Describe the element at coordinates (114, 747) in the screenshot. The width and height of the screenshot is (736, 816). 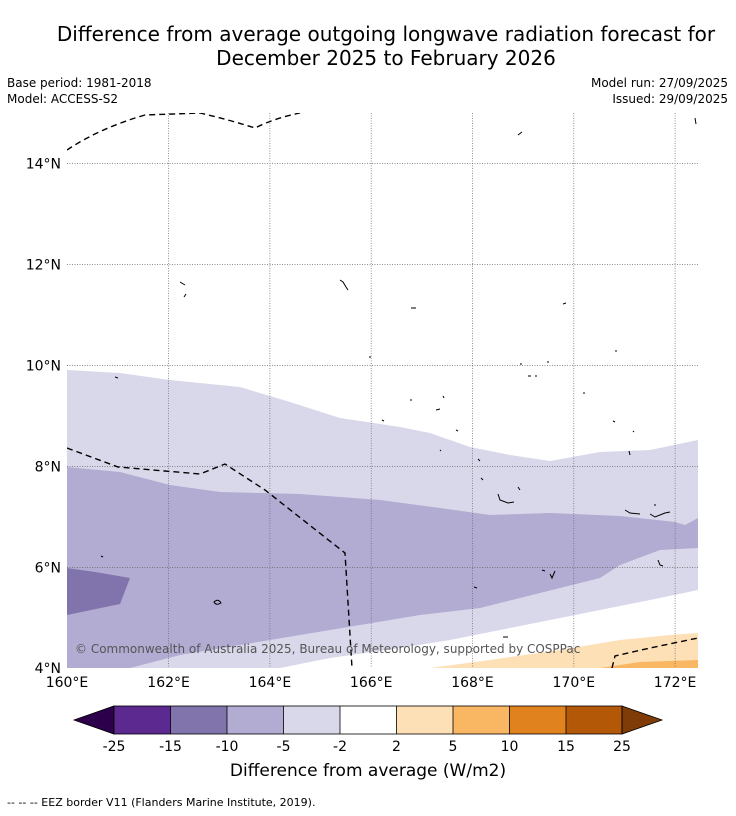
I see `colorbar-tick-1: -25` at that location.